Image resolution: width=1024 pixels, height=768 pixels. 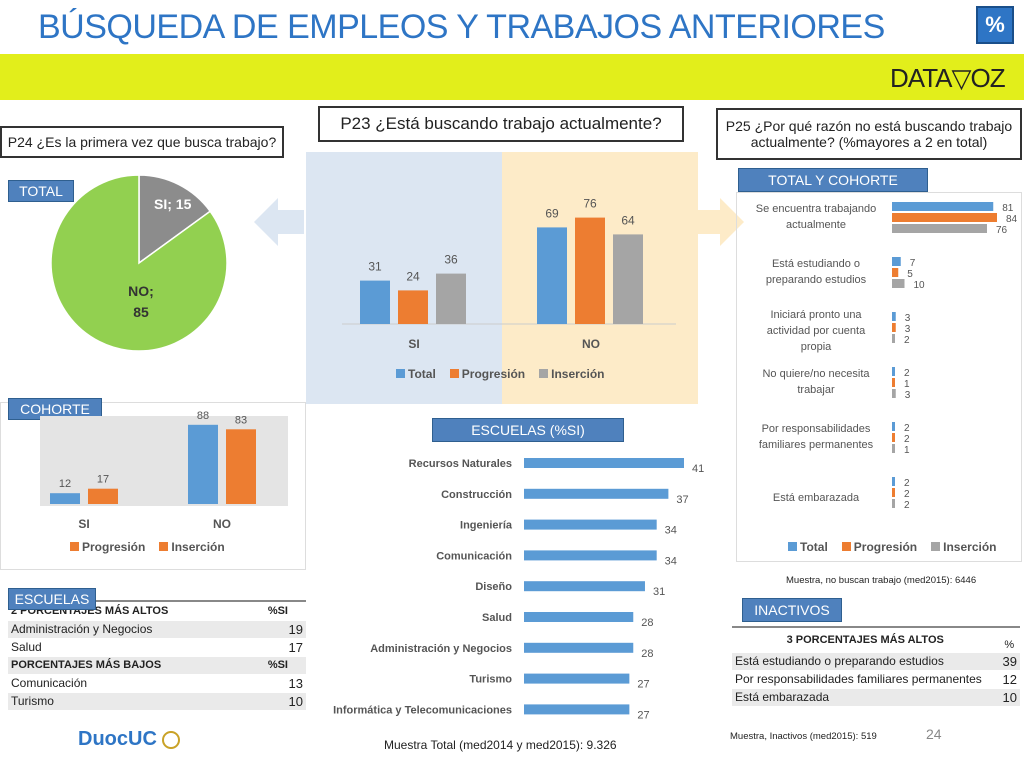 I want to click on p25-value-label: 81, so click(x=1008, y=208).